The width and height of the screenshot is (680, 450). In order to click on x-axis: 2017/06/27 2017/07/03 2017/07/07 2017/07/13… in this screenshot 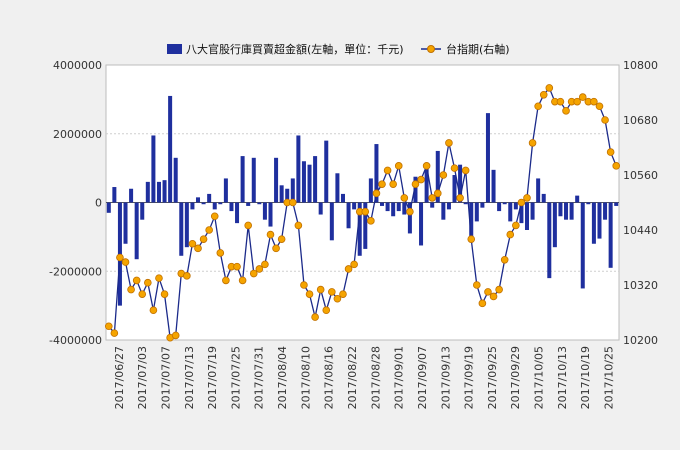, I will do `click(364, 377)`.